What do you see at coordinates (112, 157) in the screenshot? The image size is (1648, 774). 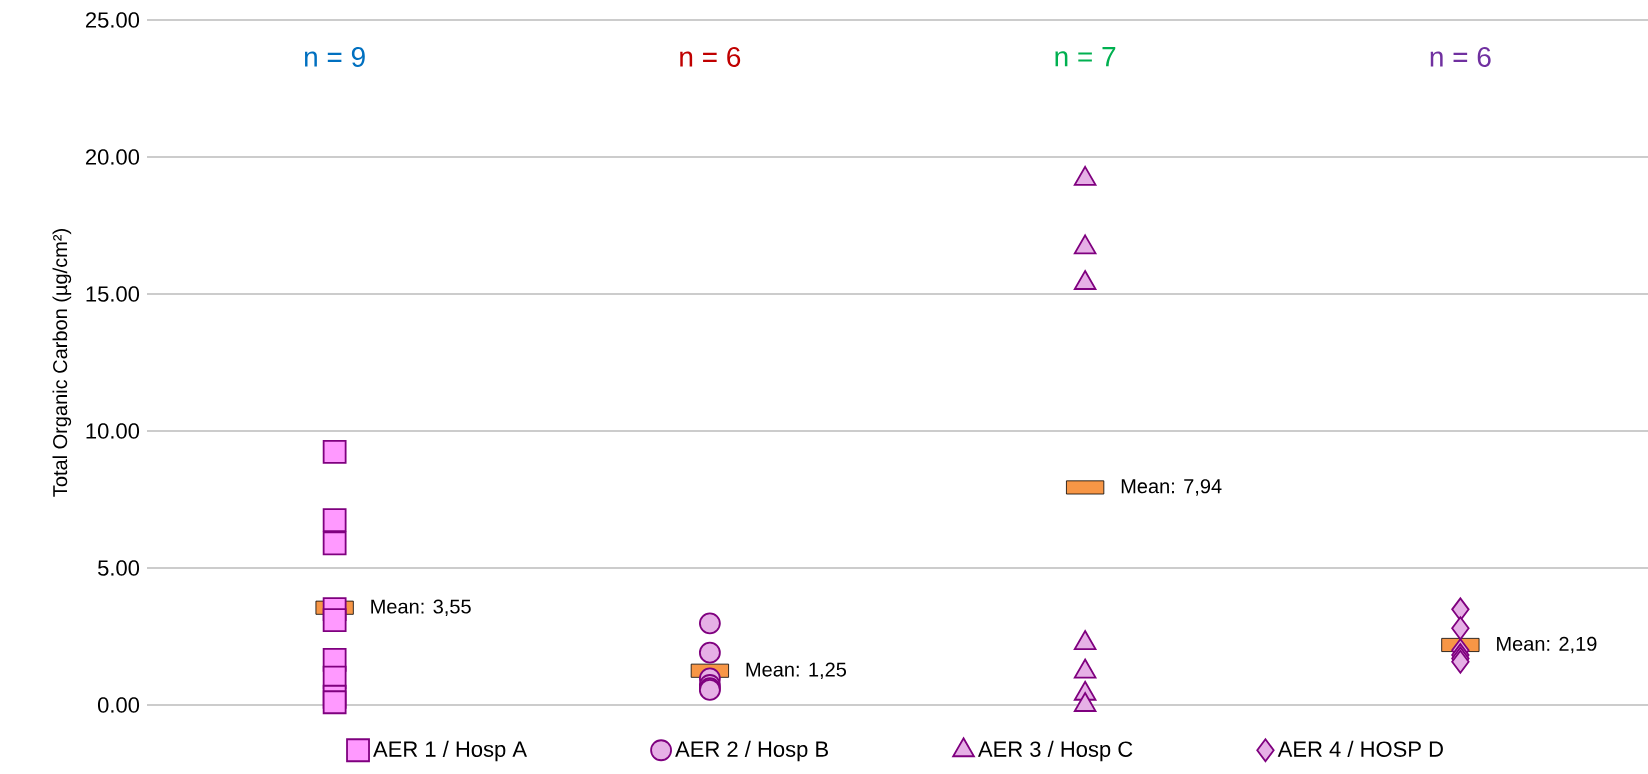 I see `y-tick-label: 20.00` at bounding box center [112, 157].